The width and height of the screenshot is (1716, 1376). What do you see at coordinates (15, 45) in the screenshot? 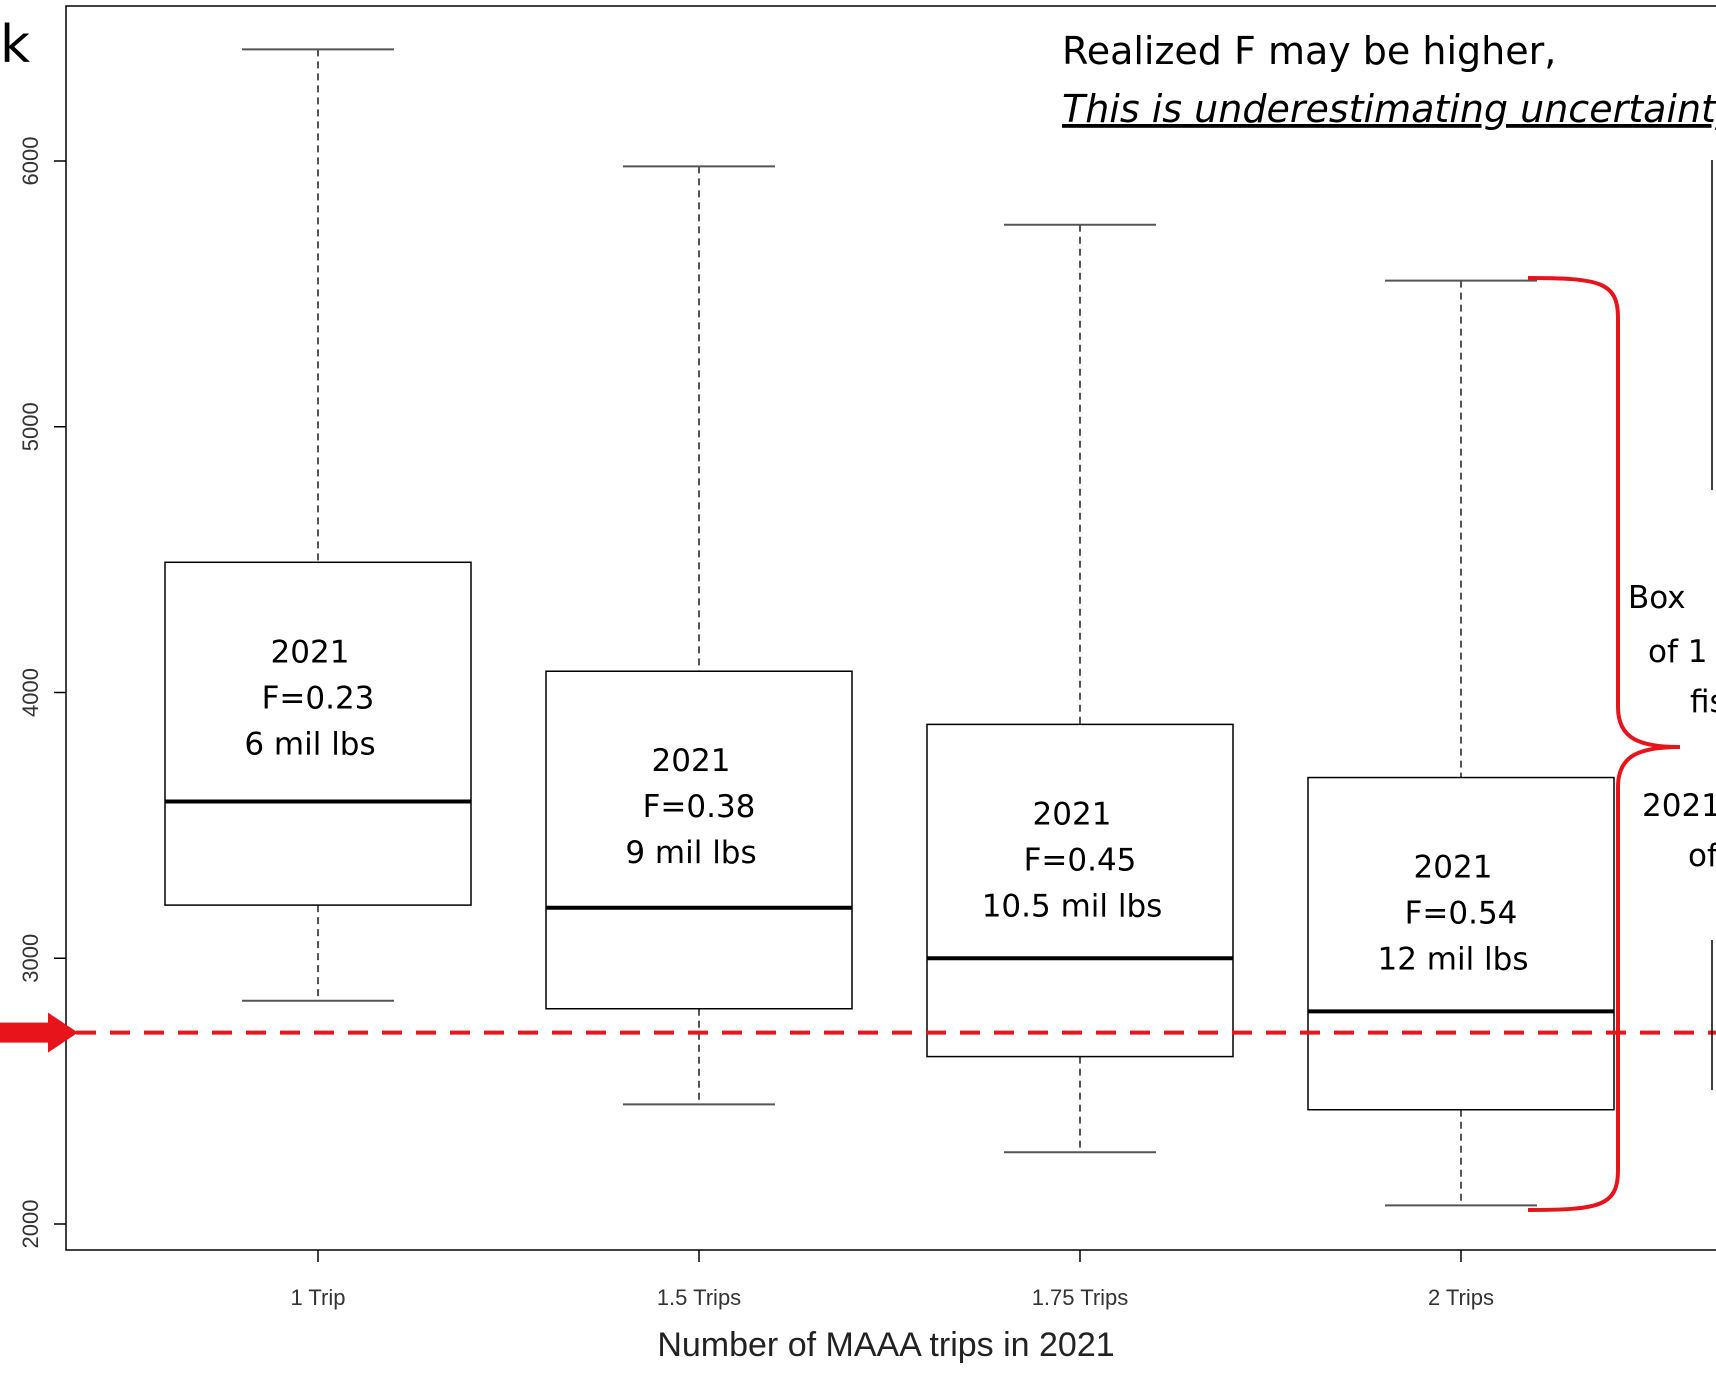
I see `slide-letter: k` at bounding box center [15, 45].